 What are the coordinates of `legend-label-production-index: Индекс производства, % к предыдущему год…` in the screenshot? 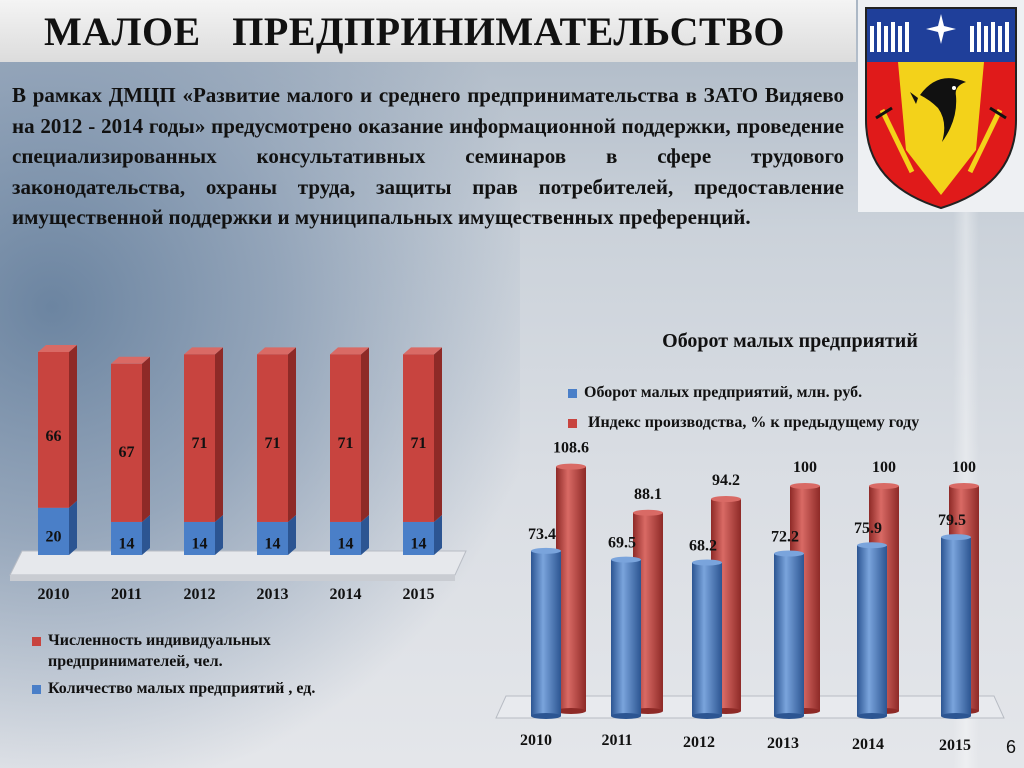 It's located at (754, 422).